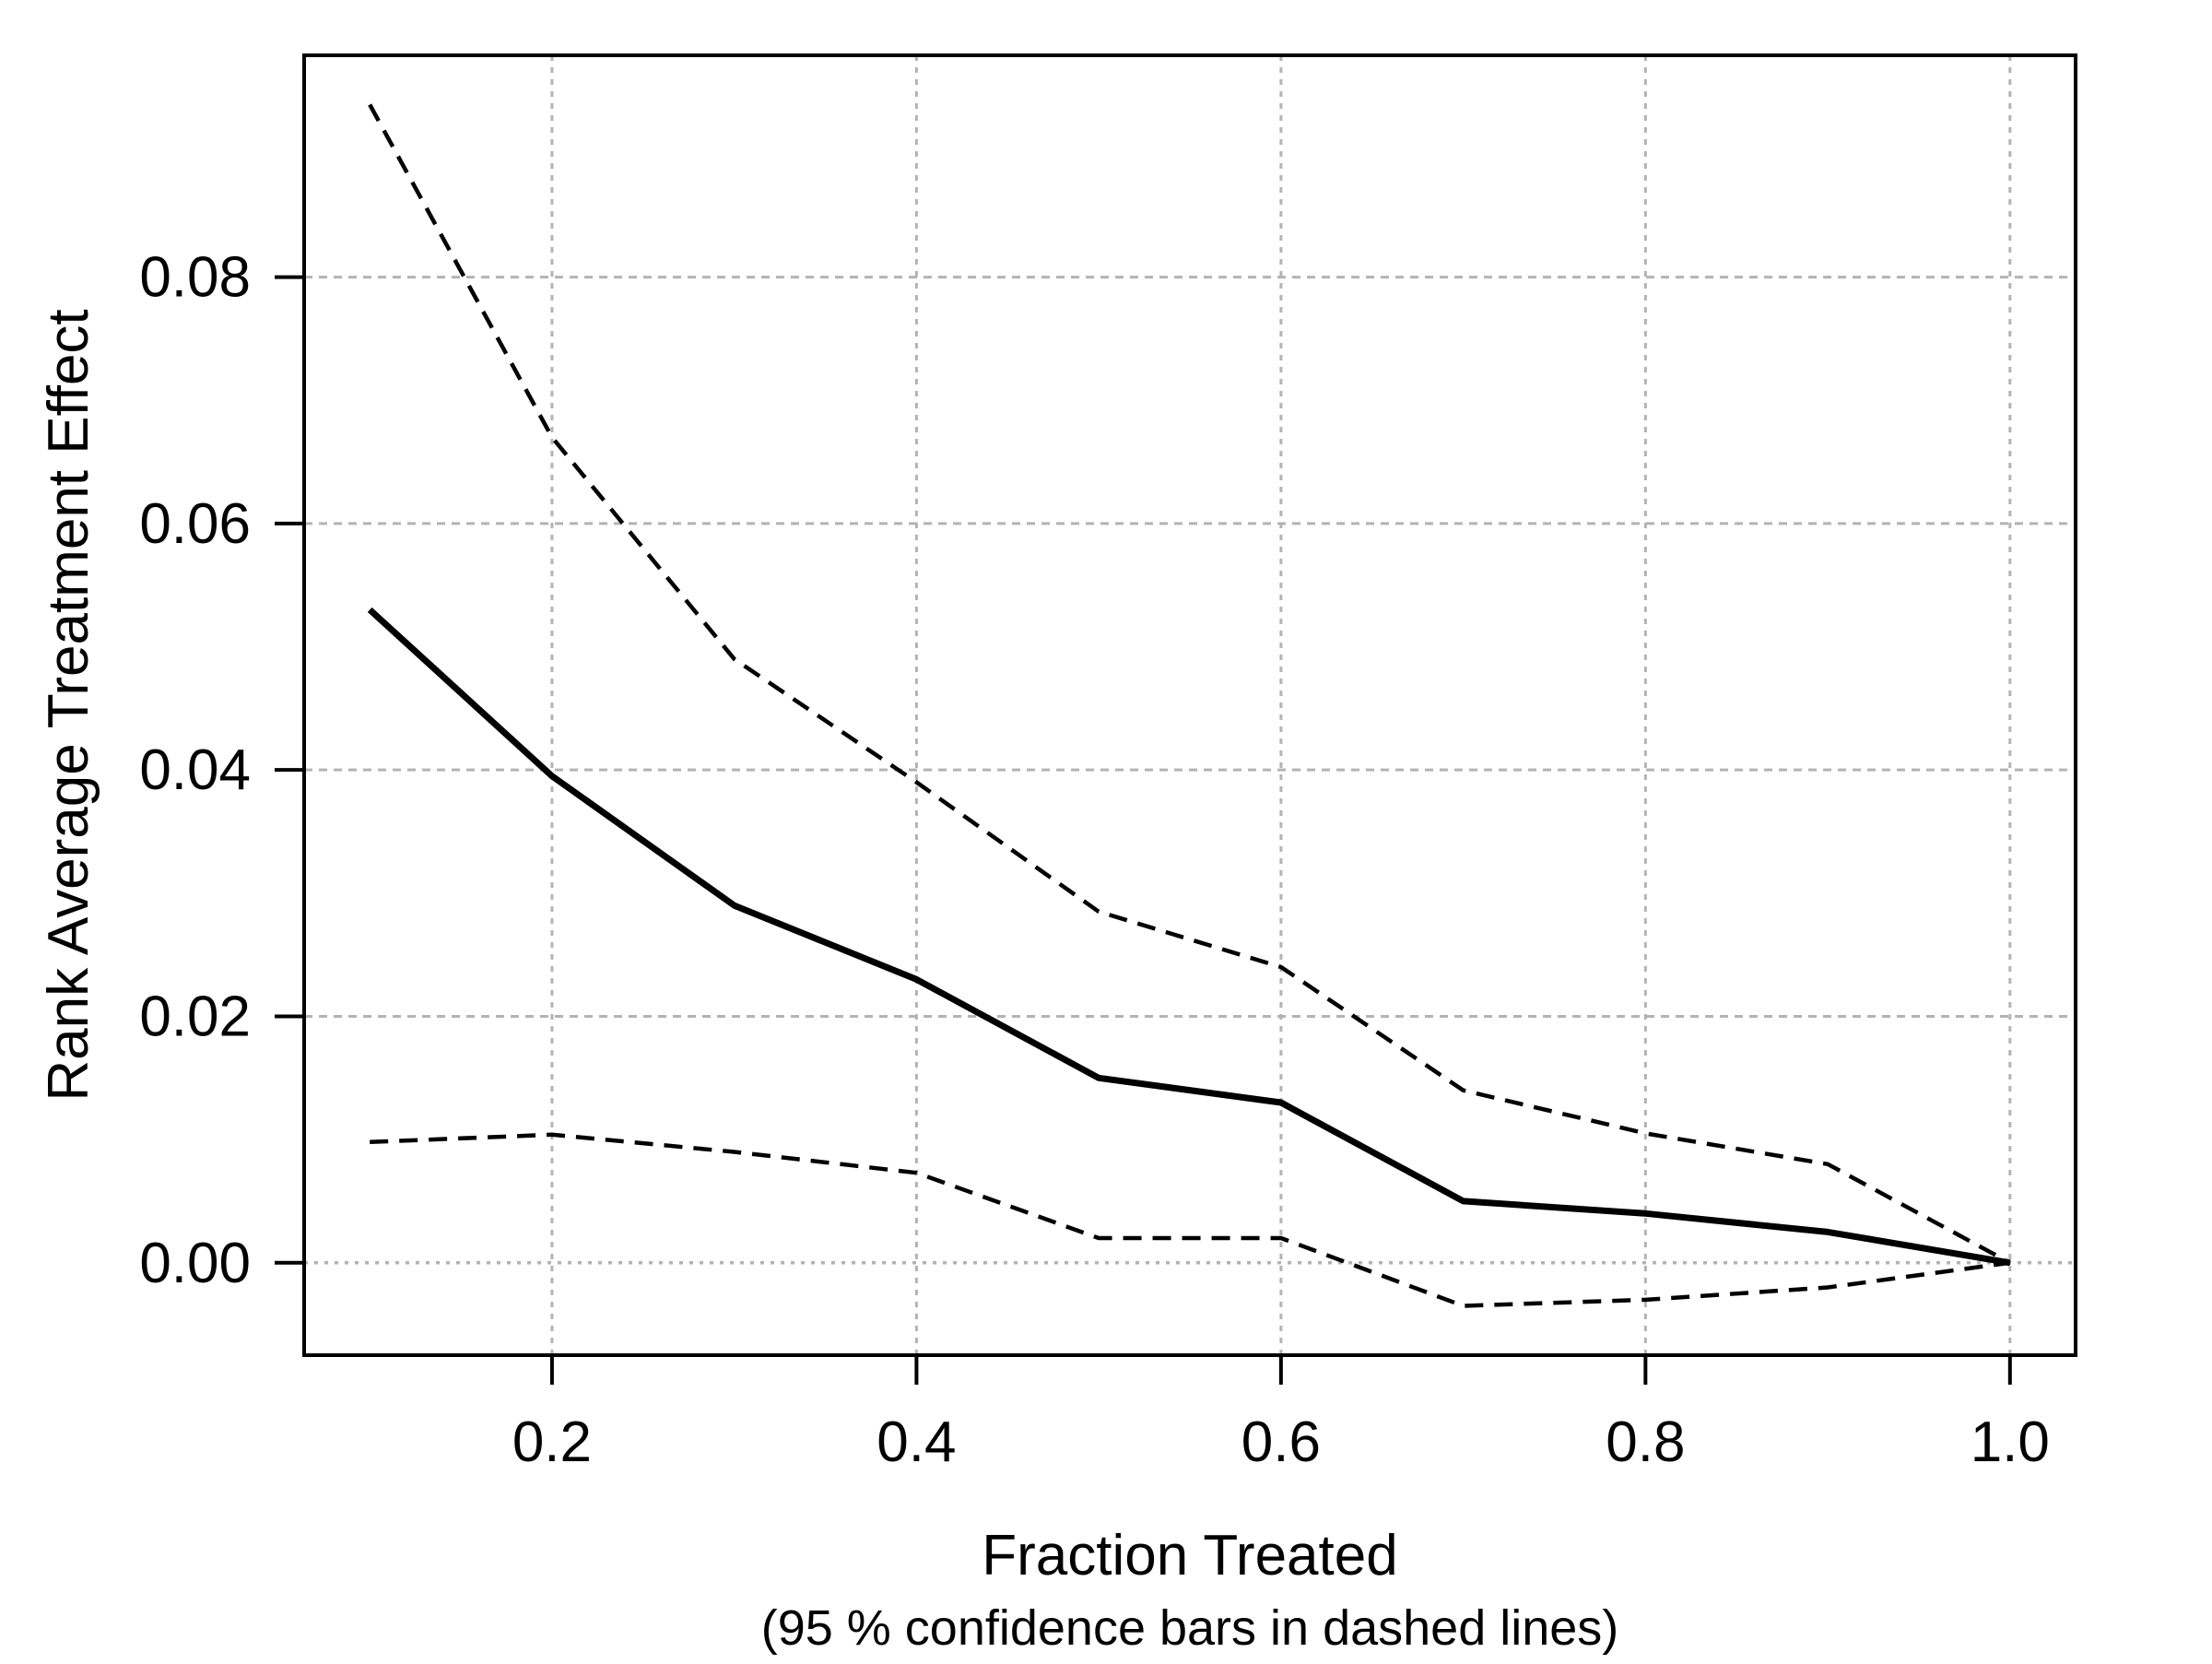  What do you see at coordinates (195, 278) in the screenshot?
I see `y-tick-label: 0.08` at bounding box center [195, 278].